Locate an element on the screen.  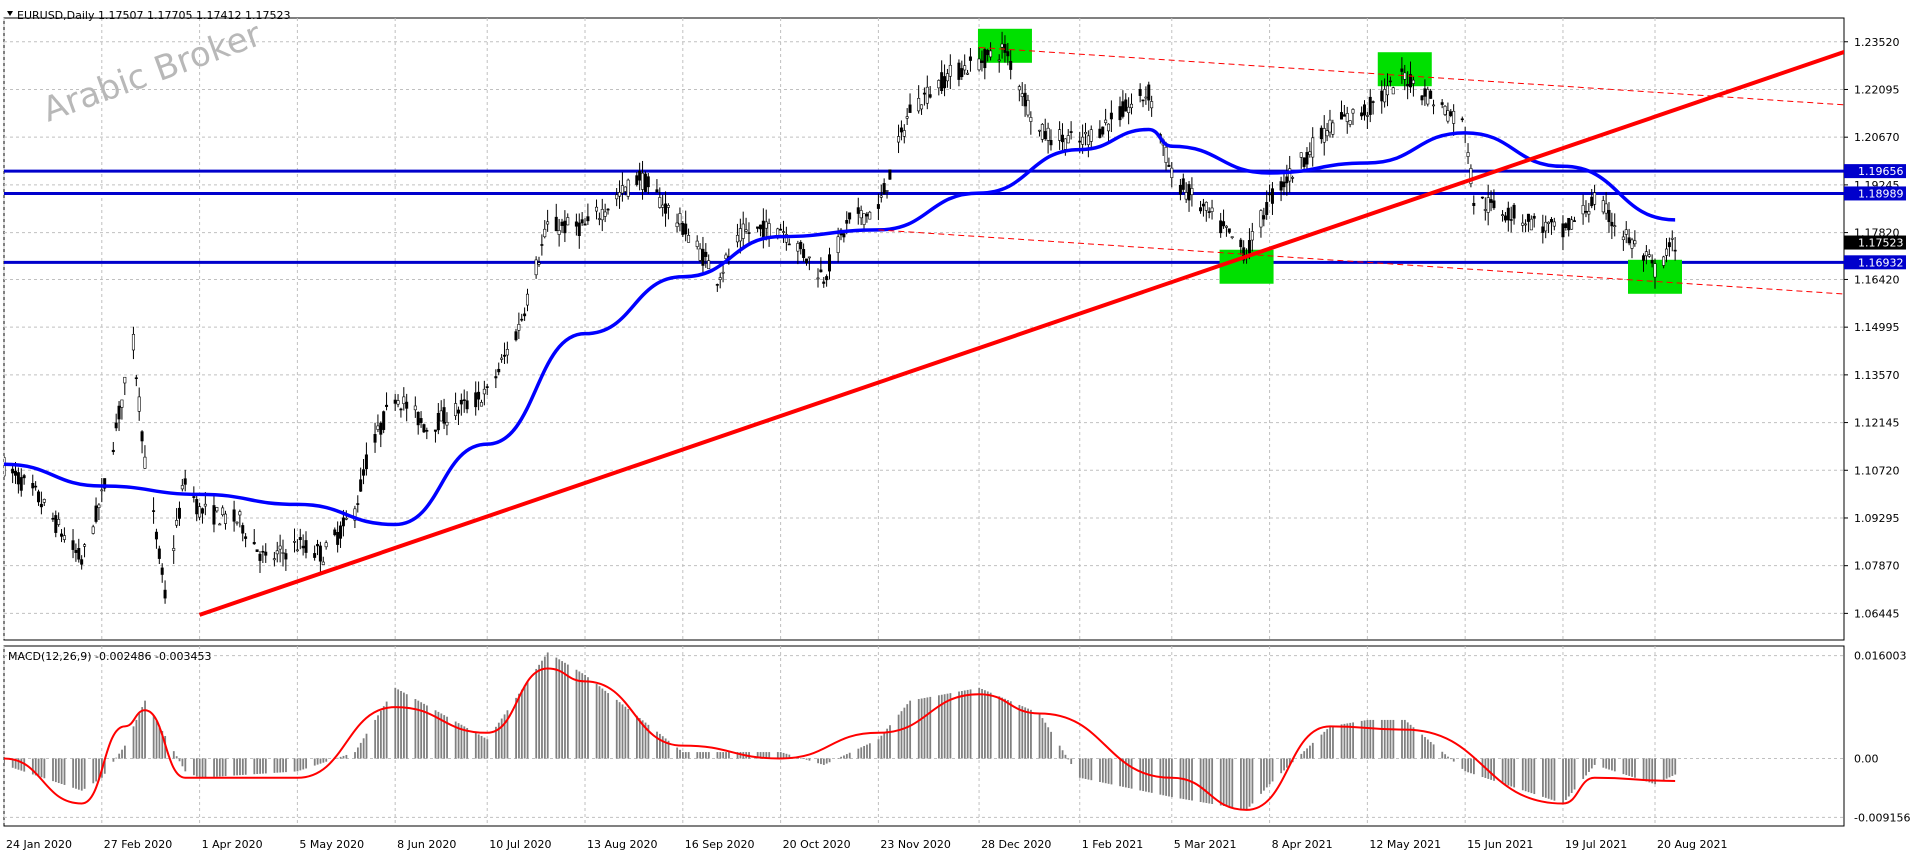
x-tick-label: 23 Nov 2020 is located at coordinates (915, 844).